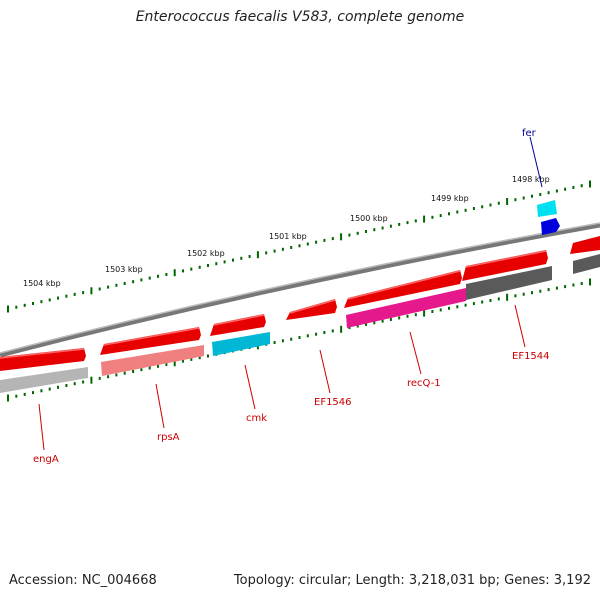  What do you see at coordinates (311, 309) in the screenshot?
I see `feature-EF1546` at bounding box center [311, 309].